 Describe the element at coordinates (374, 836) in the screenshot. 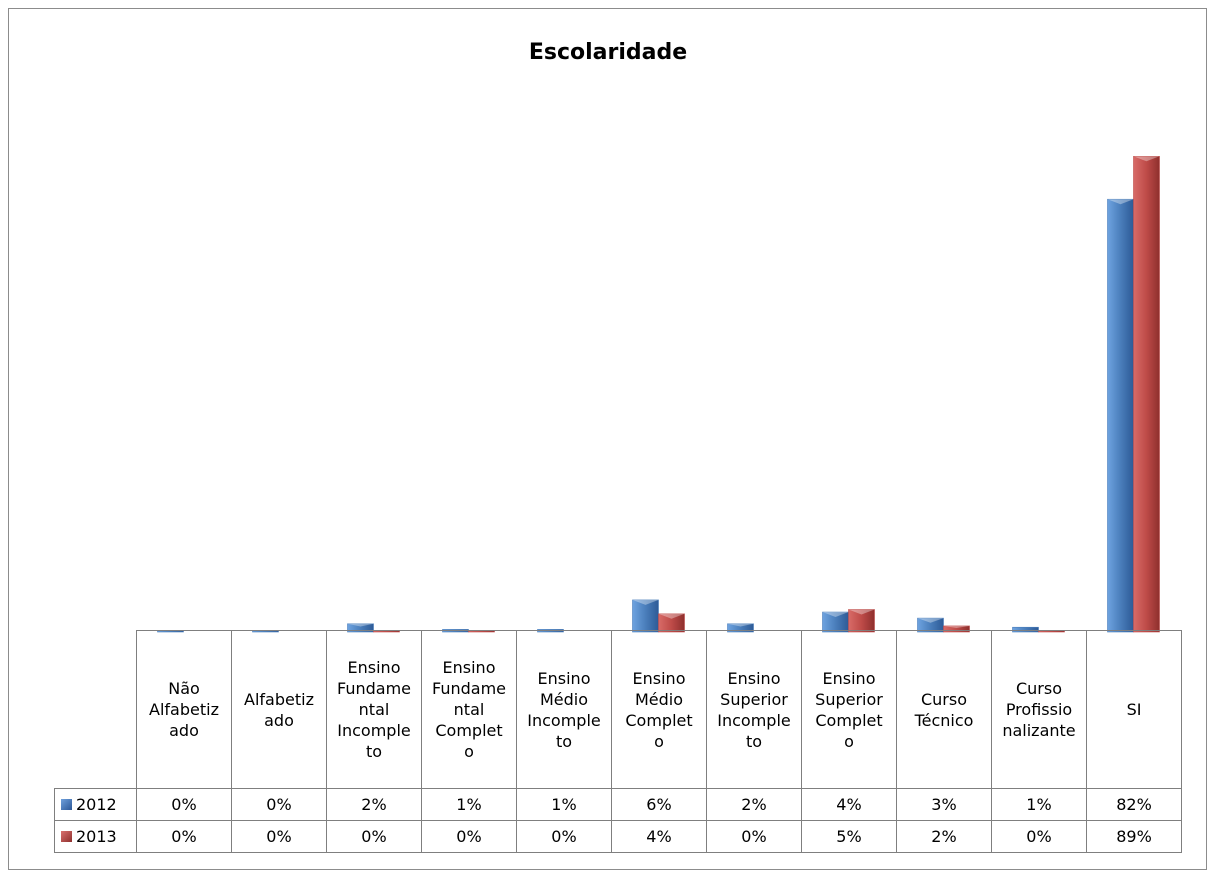

I see `data-label-2013-ensino-fundamental-incompleto: 0%` at that location.